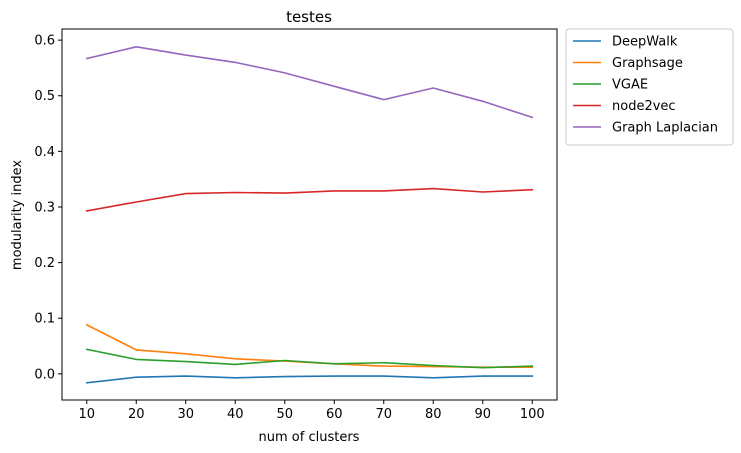 This screenshot has height=453, width=741. Describe the element at coordinates (44, 263) in the screenshot. I see `y-tick-label: 0.2` at that location.